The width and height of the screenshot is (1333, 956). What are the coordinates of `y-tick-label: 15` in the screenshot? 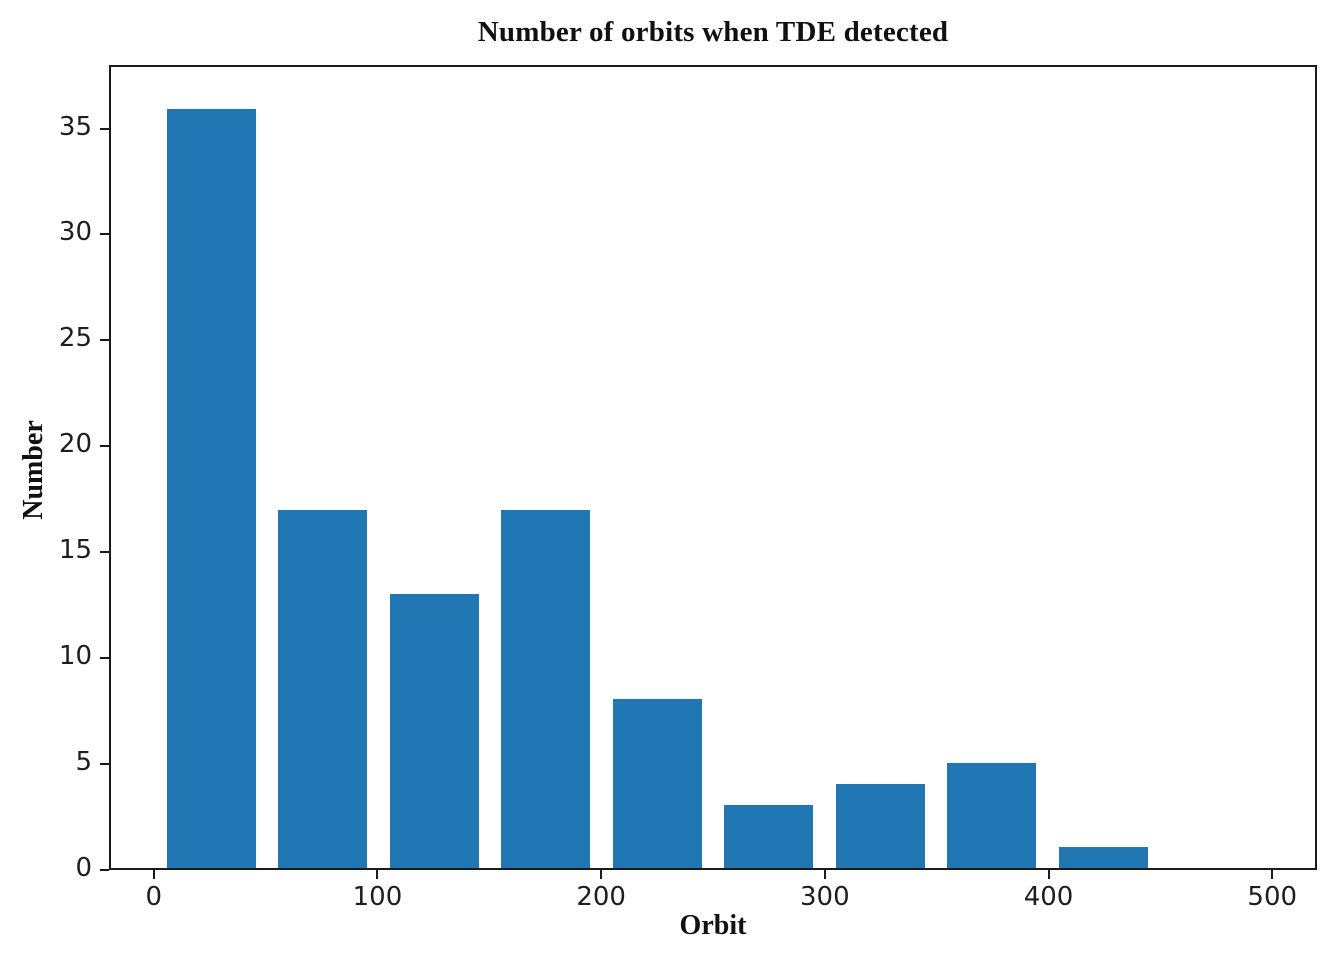 It's located at (75, 550).